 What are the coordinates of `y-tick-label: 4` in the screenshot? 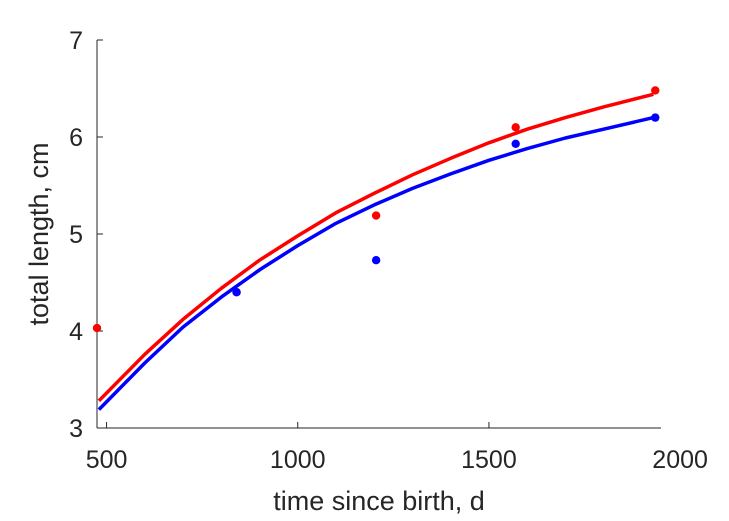 It's located at (76, 332).